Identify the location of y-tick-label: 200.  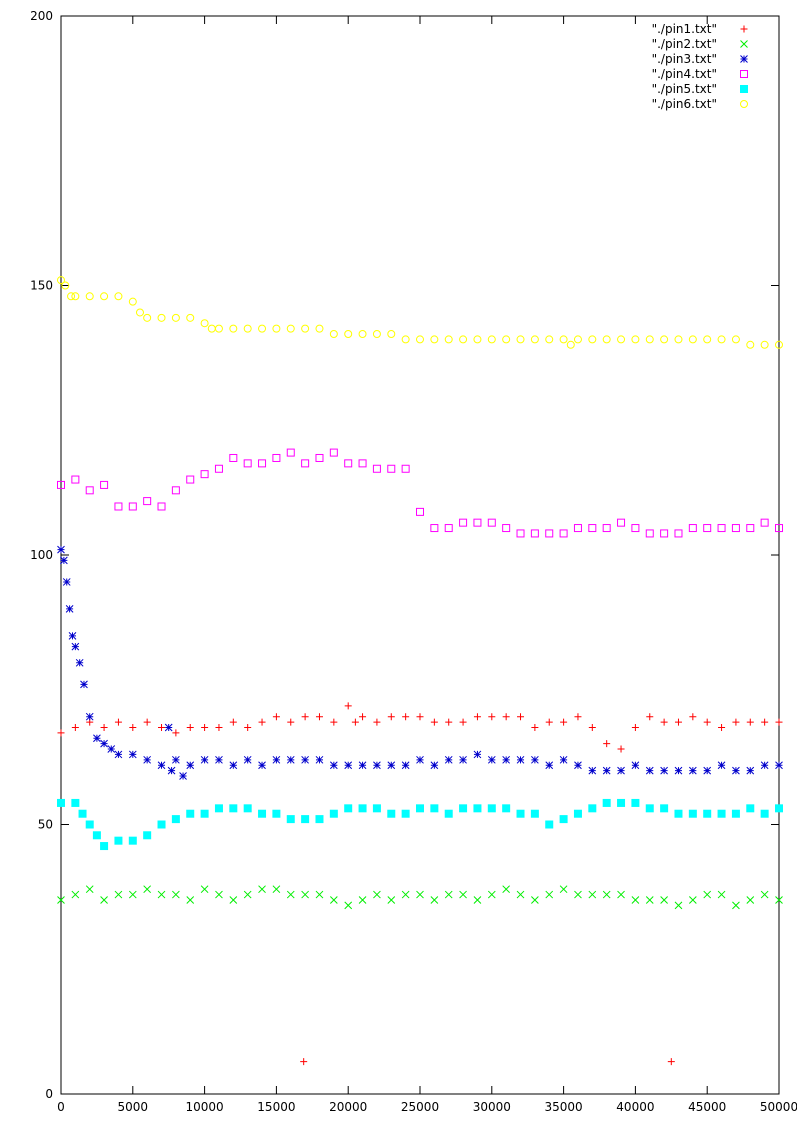
(41, 16).